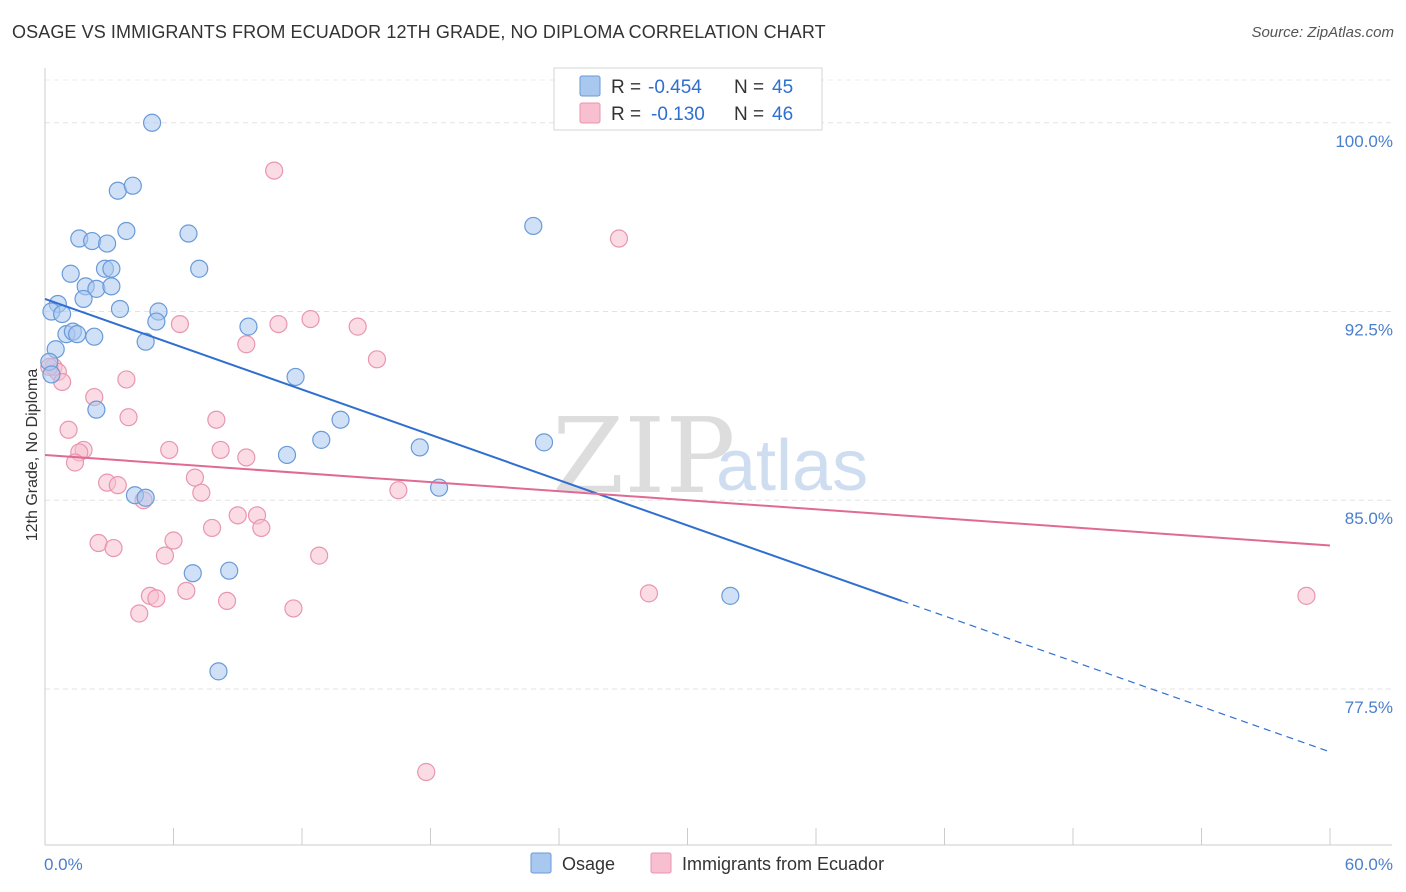  What do you see at coordinates (675, 87) in the screenshot?
I see `legend-osage-r-value: -0.454` at bounding box center [675, 87].